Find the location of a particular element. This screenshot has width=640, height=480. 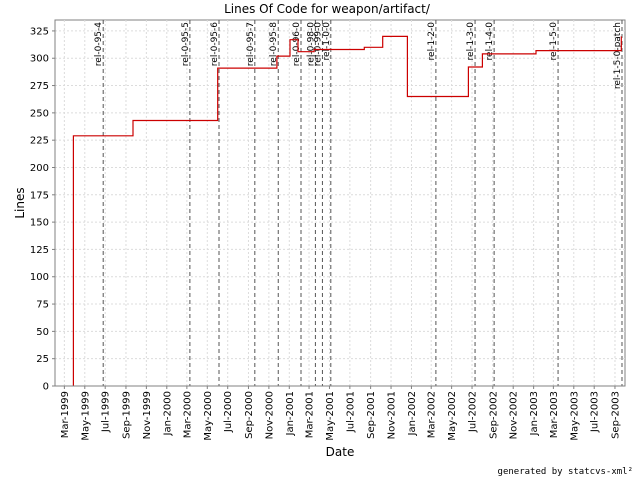

x-tick-label: Nov-1999 is located at coordinates (147, 415).